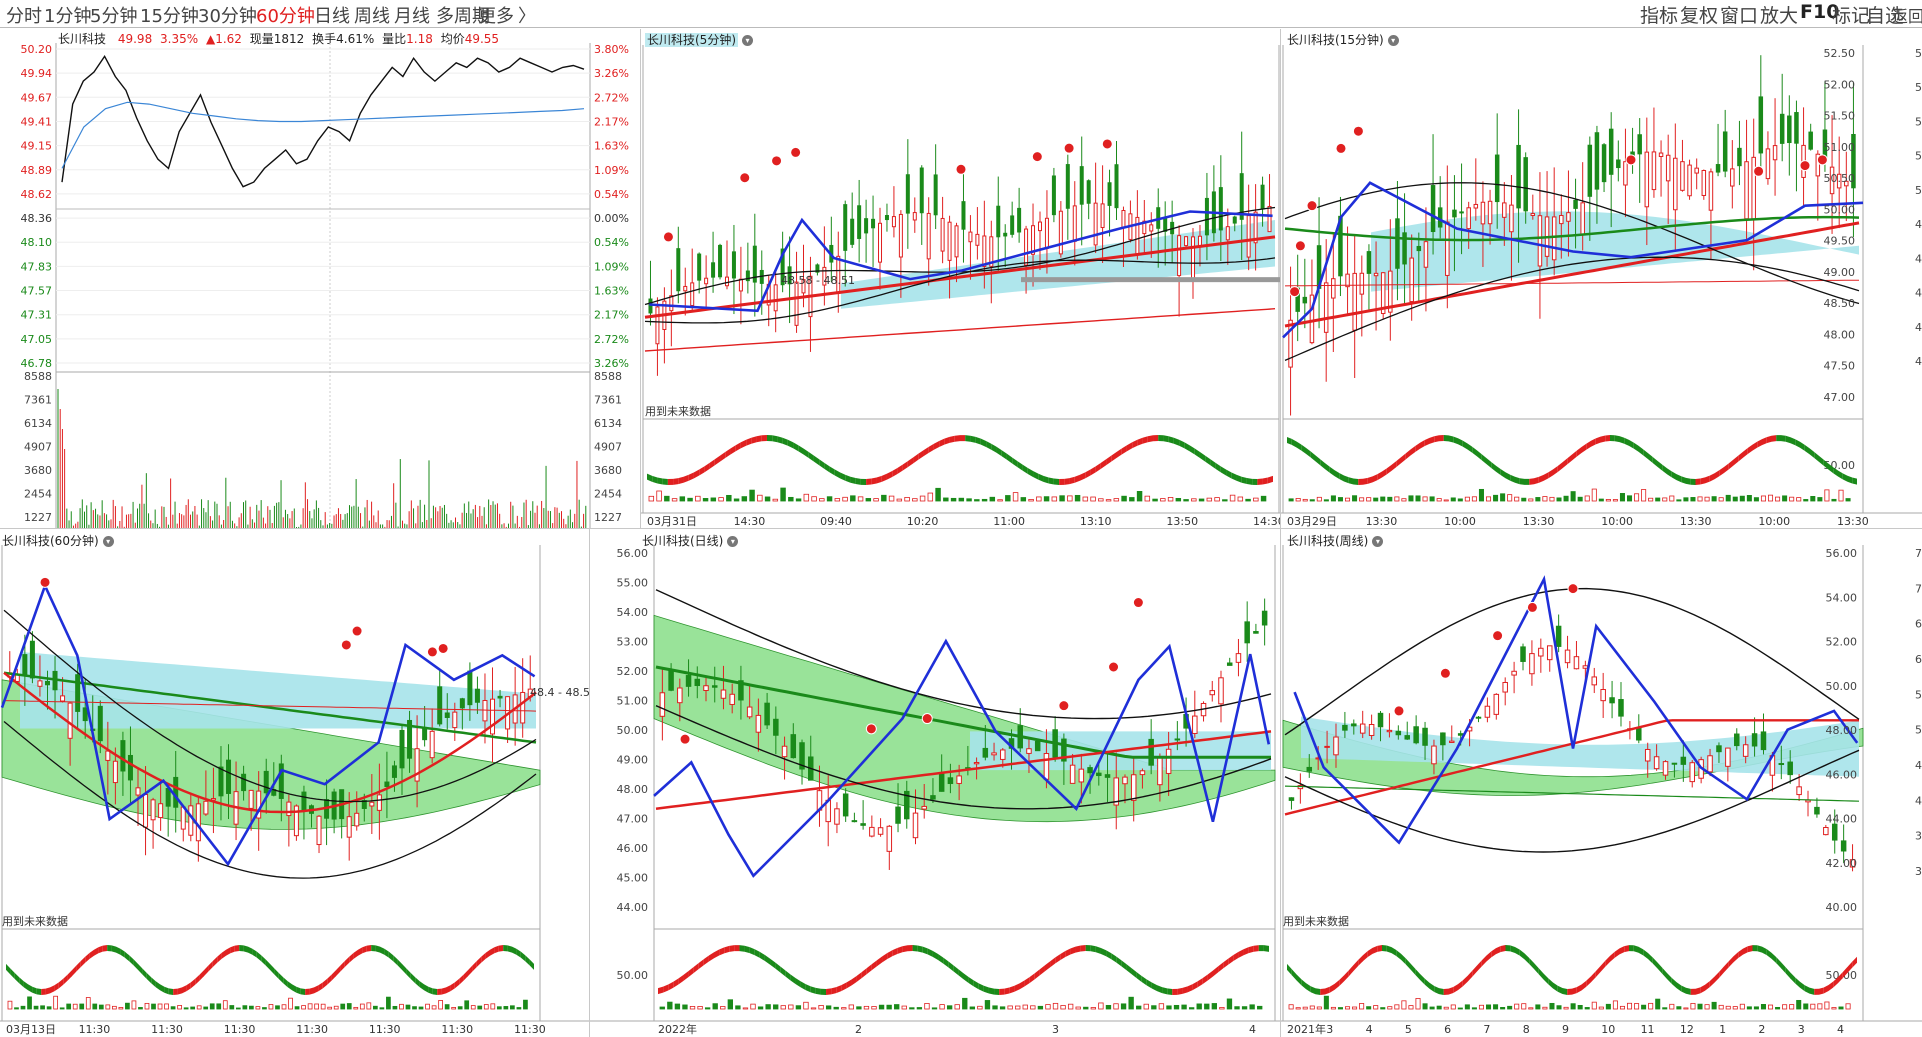 The width and height of the screenshot is (1922, 1037). Describe the element at coordinates (227, 16) in the screenshot. I see `tab-30min: 30分钟` at that location.